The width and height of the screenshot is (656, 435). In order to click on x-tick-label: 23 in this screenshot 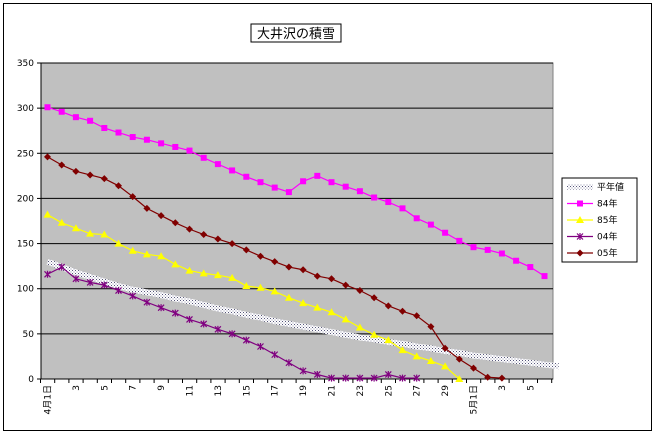, I will do `click(361, 390)`.